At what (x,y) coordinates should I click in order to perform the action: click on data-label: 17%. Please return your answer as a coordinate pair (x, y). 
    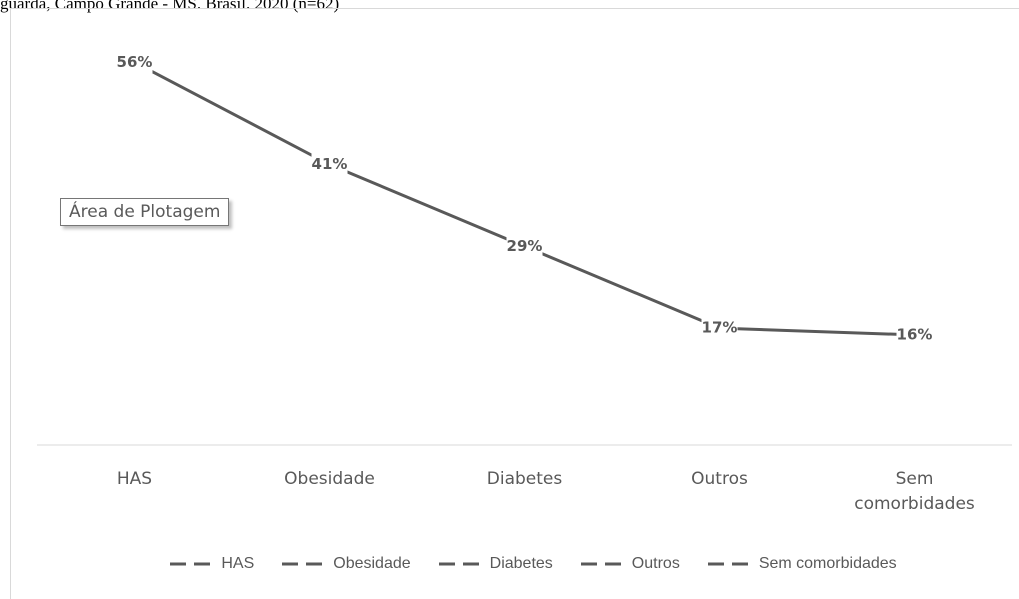
    Looking at the image, I should click on (720, 328).